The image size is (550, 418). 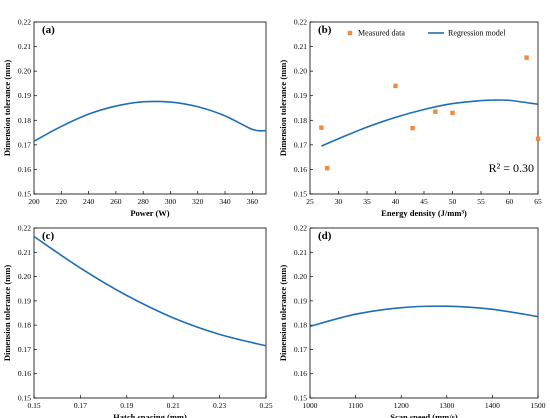 What do you see at coordinates (424, 213) in the screenshot?
I see `x-axis-label: Energy density (J/mm³)` at bounding box center [424, 213].